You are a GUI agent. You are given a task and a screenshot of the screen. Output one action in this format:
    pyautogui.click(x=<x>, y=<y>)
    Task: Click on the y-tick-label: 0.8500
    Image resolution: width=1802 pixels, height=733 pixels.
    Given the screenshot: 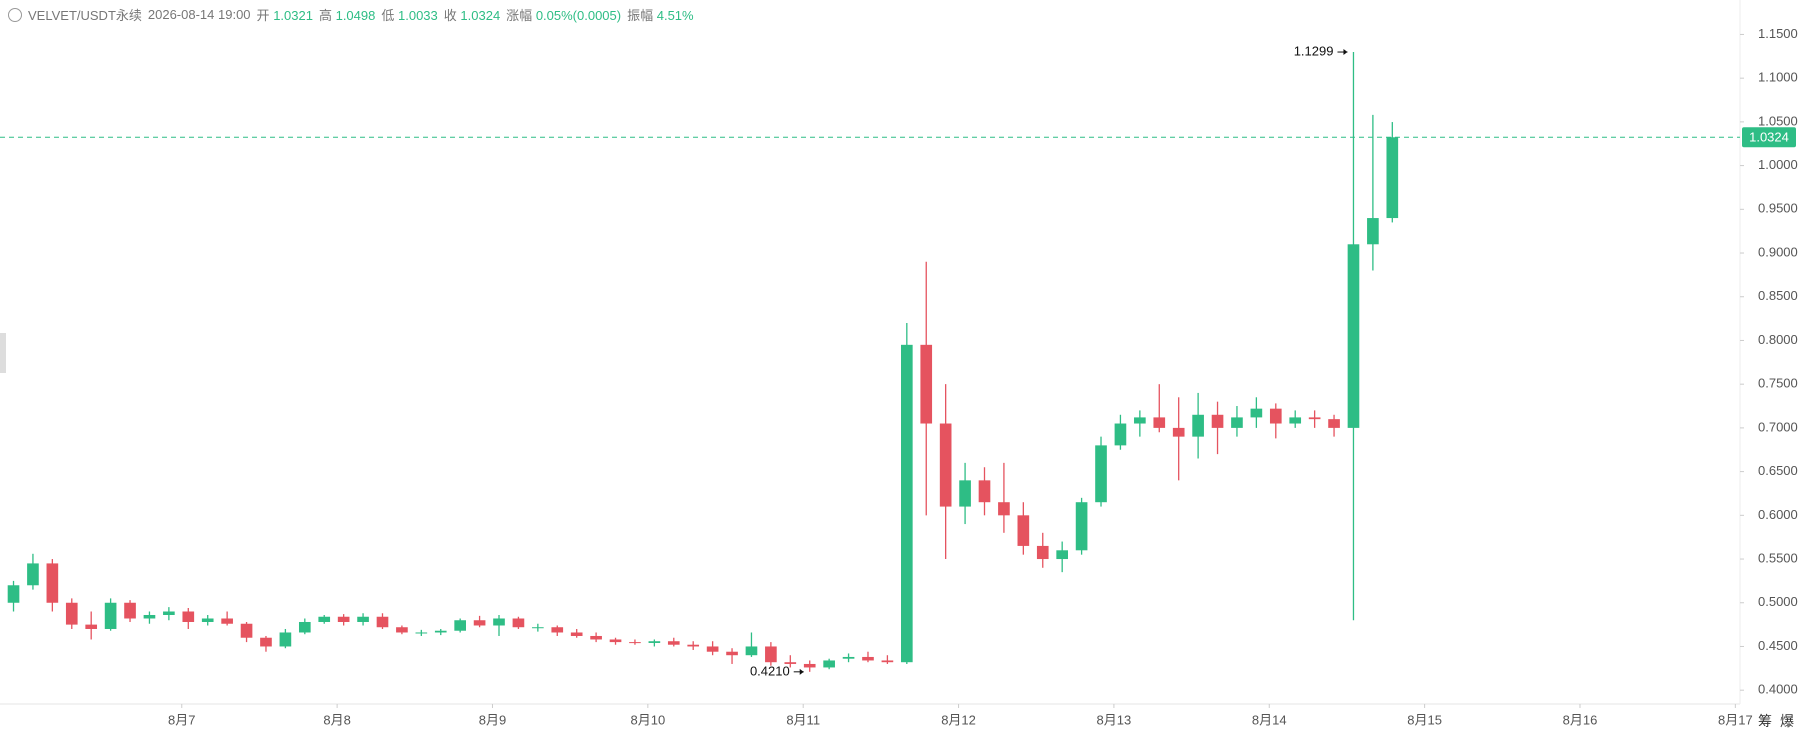 What is the action you would take?
    pyautogui.click(x=1778, y=295)
    